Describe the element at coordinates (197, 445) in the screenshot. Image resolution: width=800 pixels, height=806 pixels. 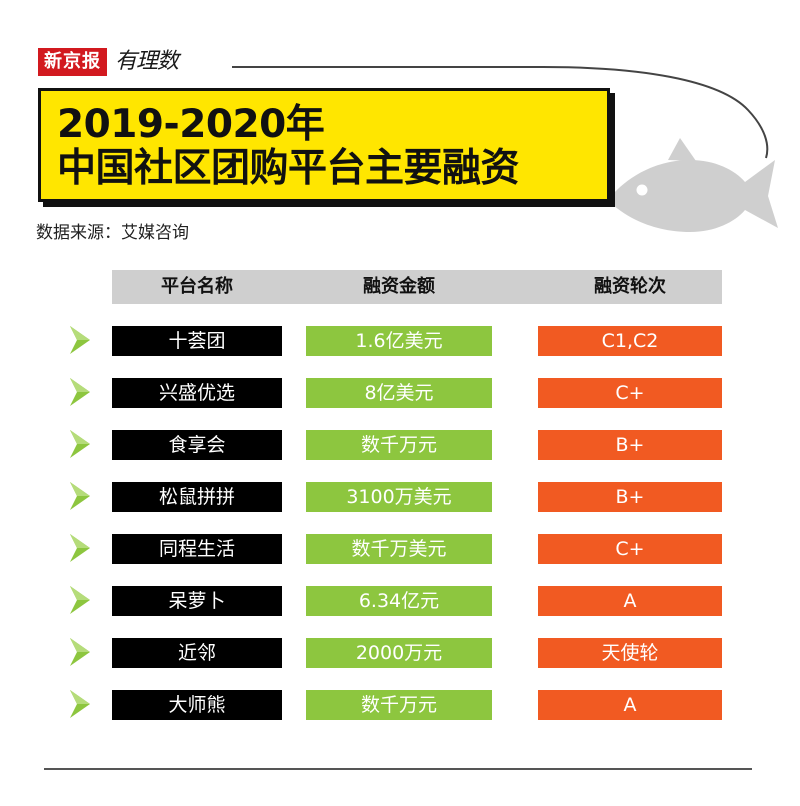
I see `platform-name: 食享会` at that location.